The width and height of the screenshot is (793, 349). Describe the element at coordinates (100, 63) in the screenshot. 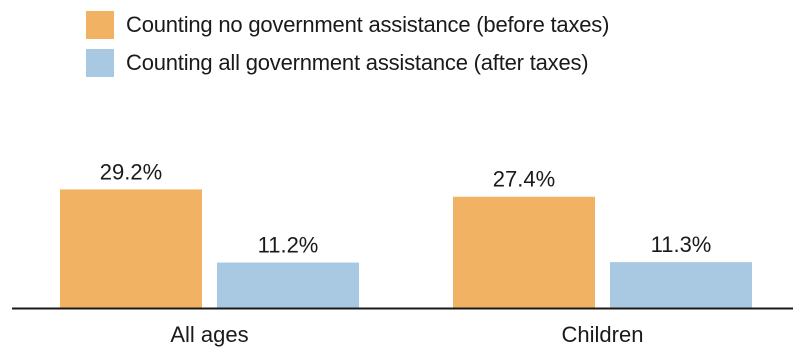

I see `legend-swatch-after-taxes` at that location.